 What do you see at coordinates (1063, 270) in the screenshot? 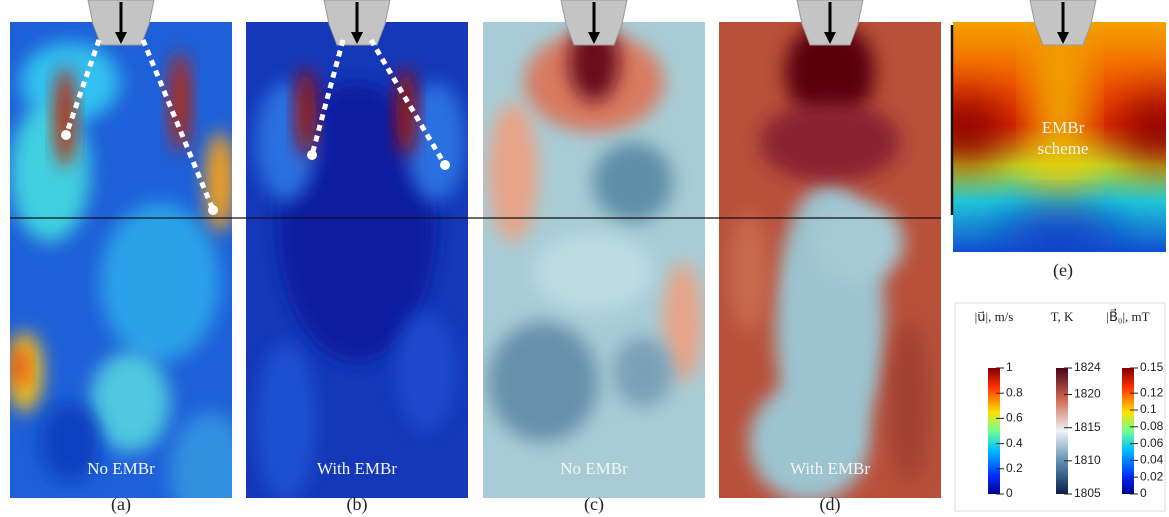
I see `panel-label: (e)` at bounding box center [1063, 270].